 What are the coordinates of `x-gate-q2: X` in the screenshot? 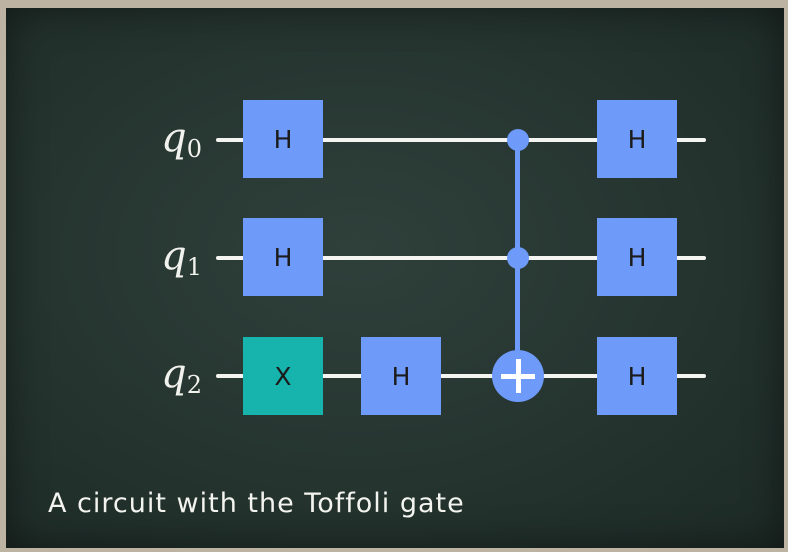 It's located at (283, 376).